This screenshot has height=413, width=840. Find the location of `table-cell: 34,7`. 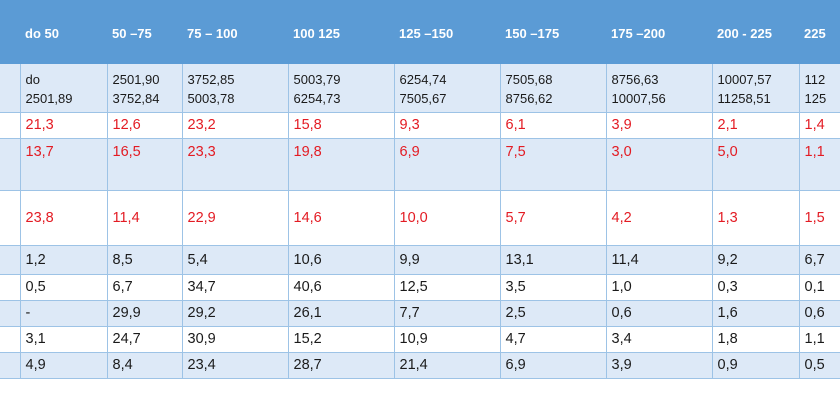

table-cell: 34,7 is located at coordinates (235, 287).